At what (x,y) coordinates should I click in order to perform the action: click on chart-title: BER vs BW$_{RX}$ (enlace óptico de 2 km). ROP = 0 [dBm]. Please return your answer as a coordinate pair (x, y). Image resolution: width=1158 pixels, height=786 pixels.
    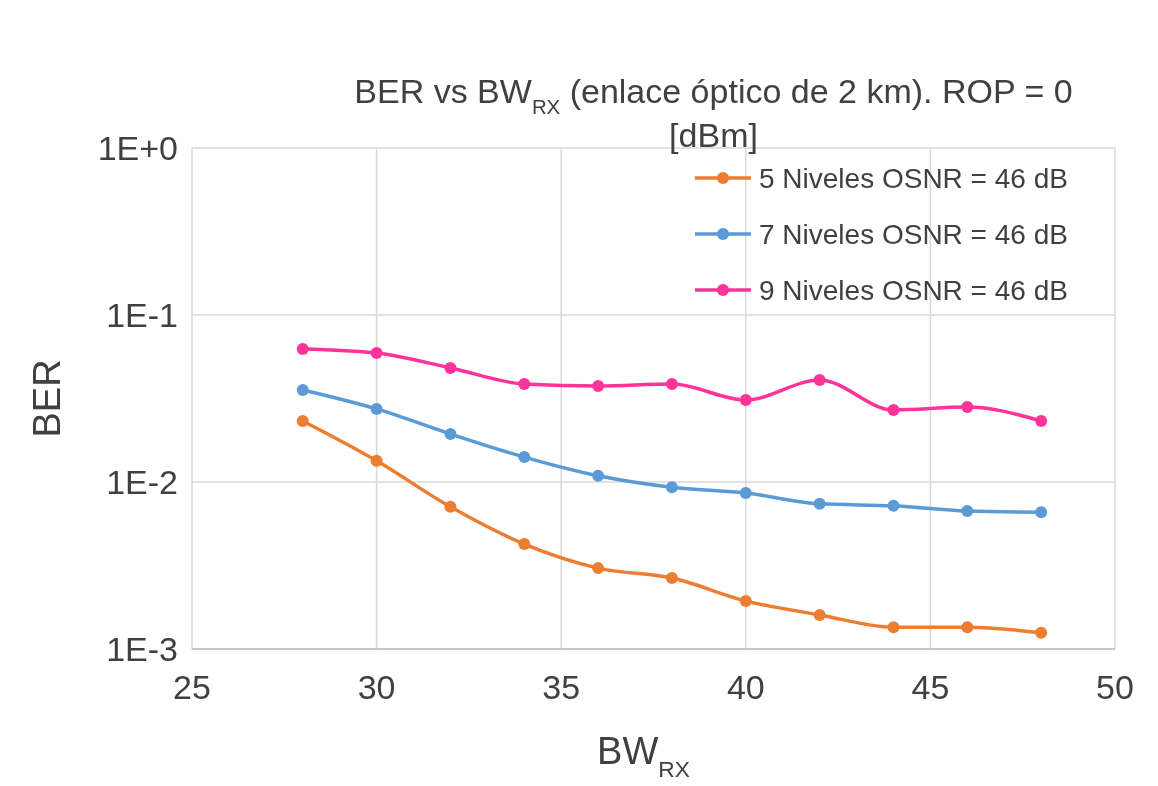
    Looking at the image, I should click on (713, 113).